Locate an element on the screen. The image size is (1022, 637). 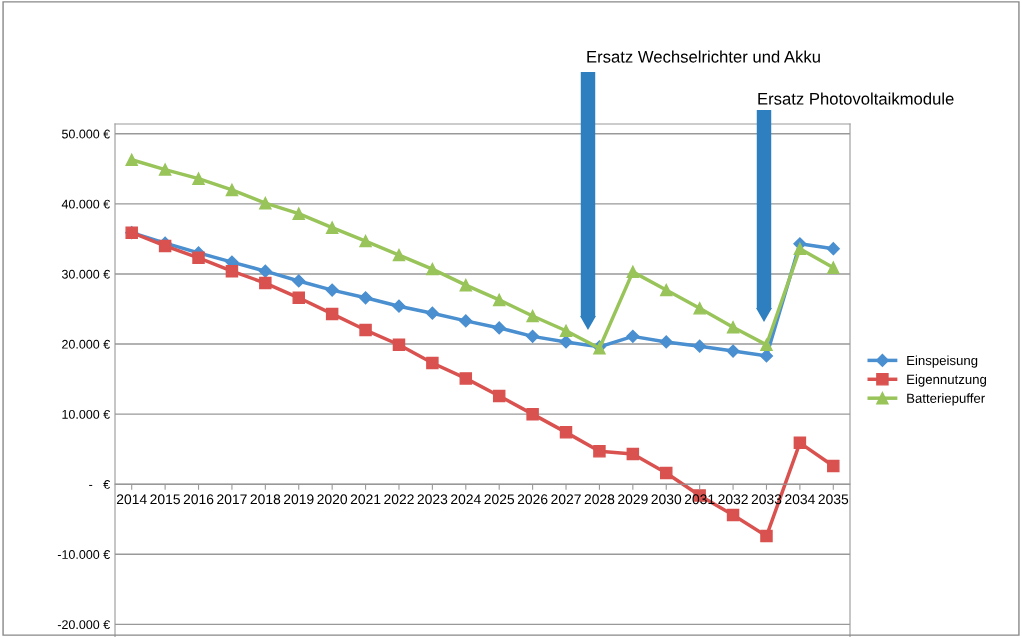
x-tick-label: 2021 is located at coordinates (365, 499).